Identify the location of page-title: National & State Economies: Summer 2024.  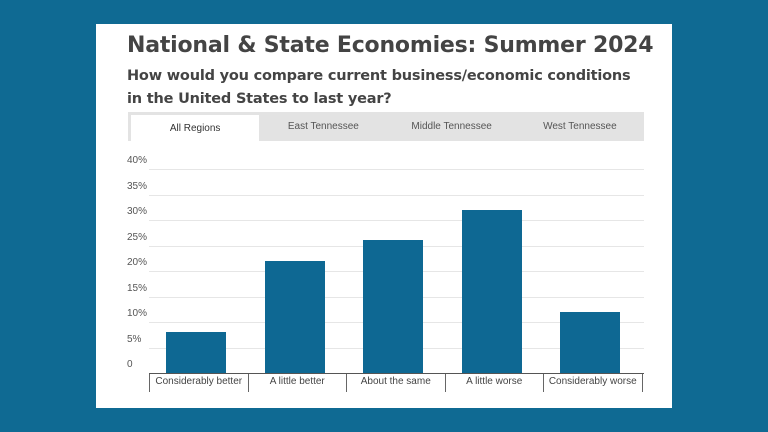
(390, 45).